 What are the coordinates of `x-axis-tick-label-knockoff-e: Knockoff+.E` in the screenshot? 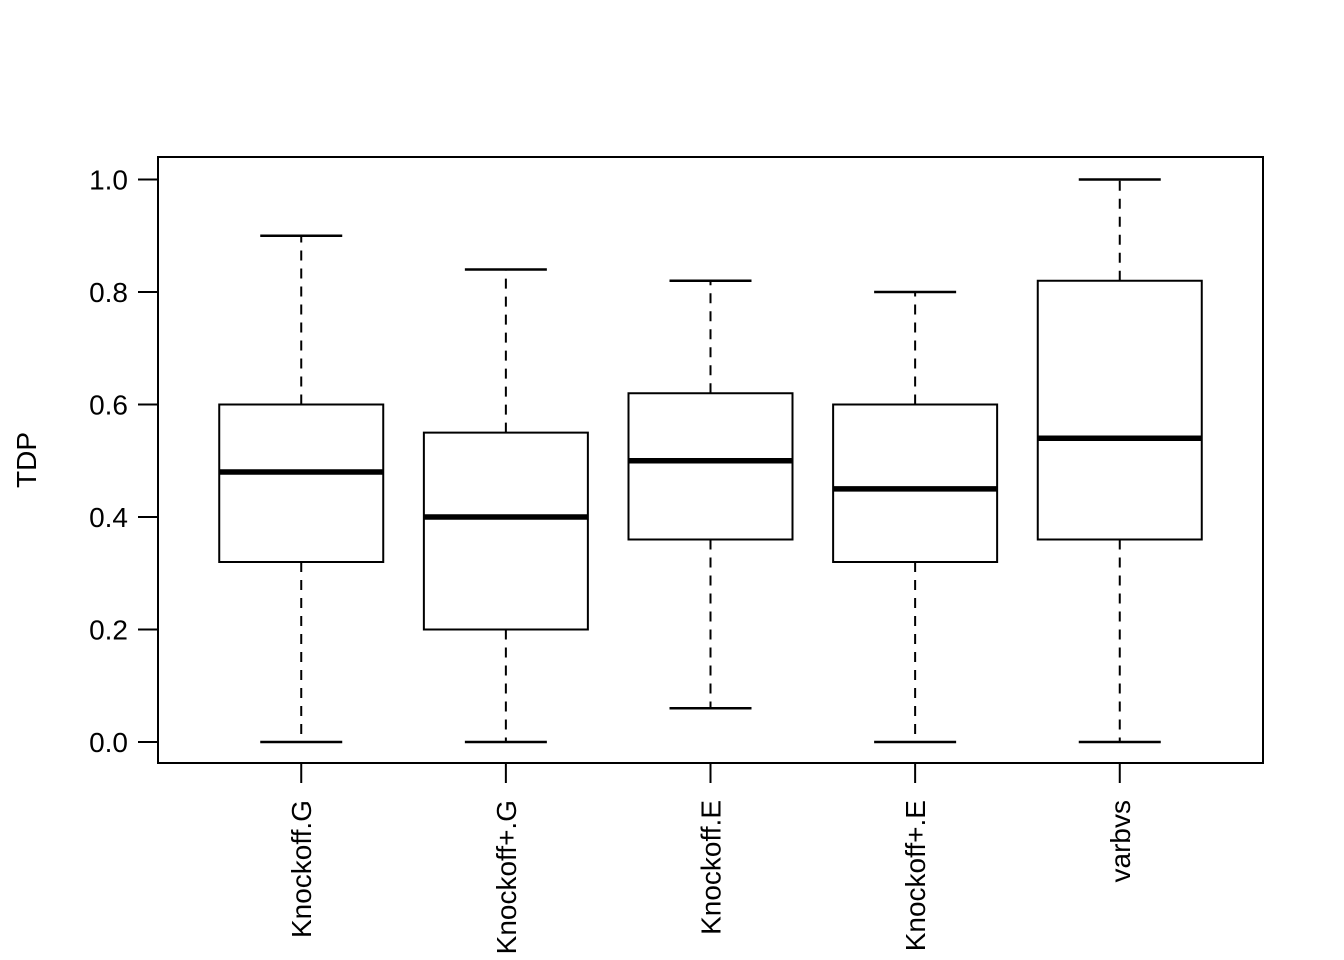 It's located at (915, 875).